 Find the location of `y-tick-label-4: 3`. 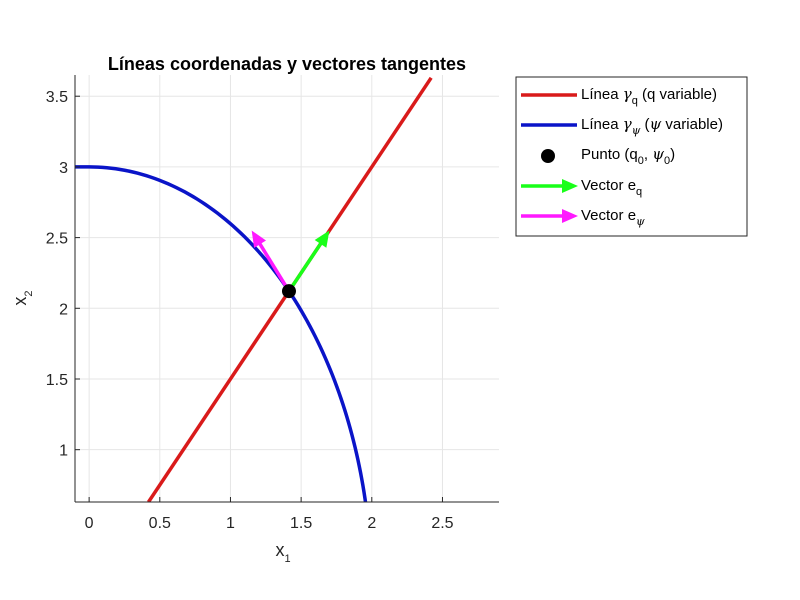

y-tick-label-4: 3 is located at coordinates (63, 168).